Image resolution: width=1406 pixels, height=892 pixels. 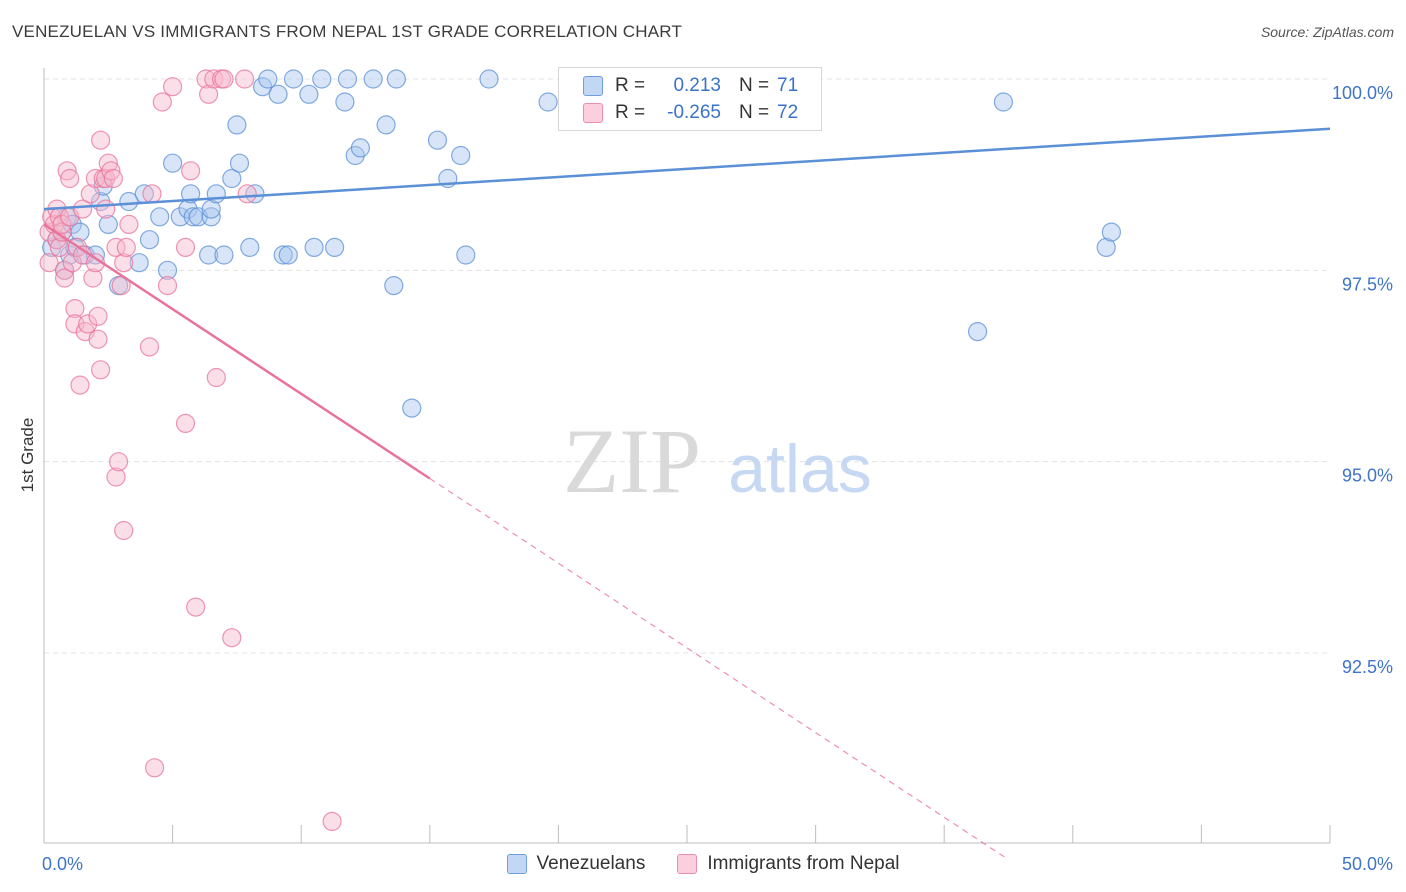 What do you see at coordinates (803, 863) in the screenshot?
I see `legend-label-nepal: Immigrants from Nepal` at bounding box center [803, 863].